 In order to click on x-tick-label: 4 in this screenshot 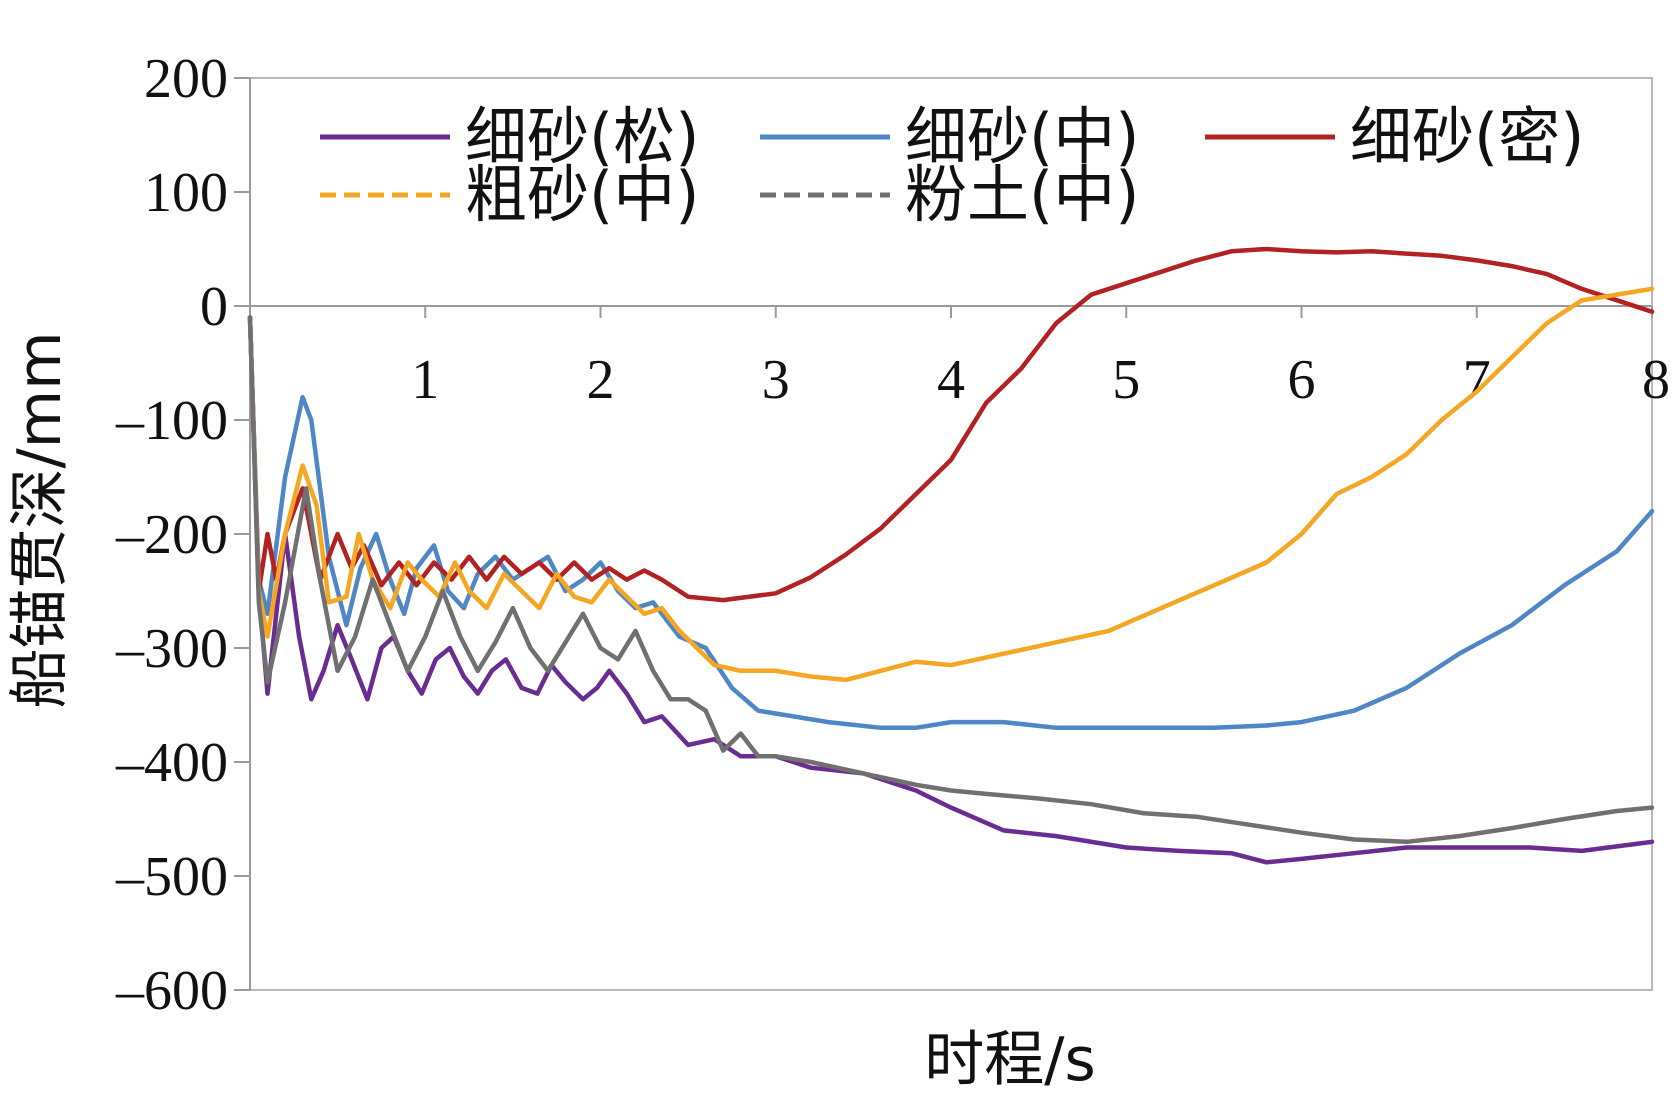, I will do `click(951, 380)`.